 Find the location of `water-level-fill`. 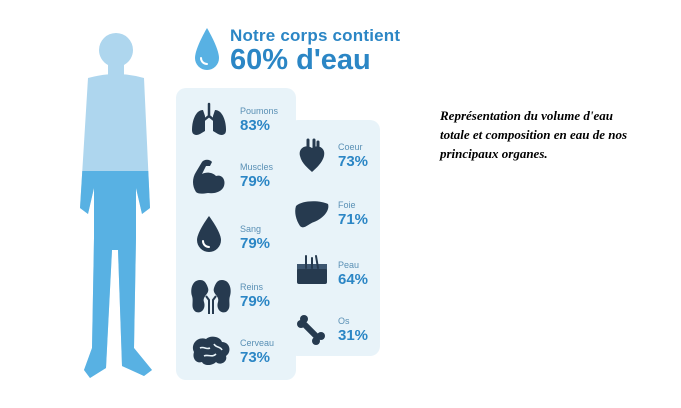

water-level-fill is located at coordinates (116, 274).